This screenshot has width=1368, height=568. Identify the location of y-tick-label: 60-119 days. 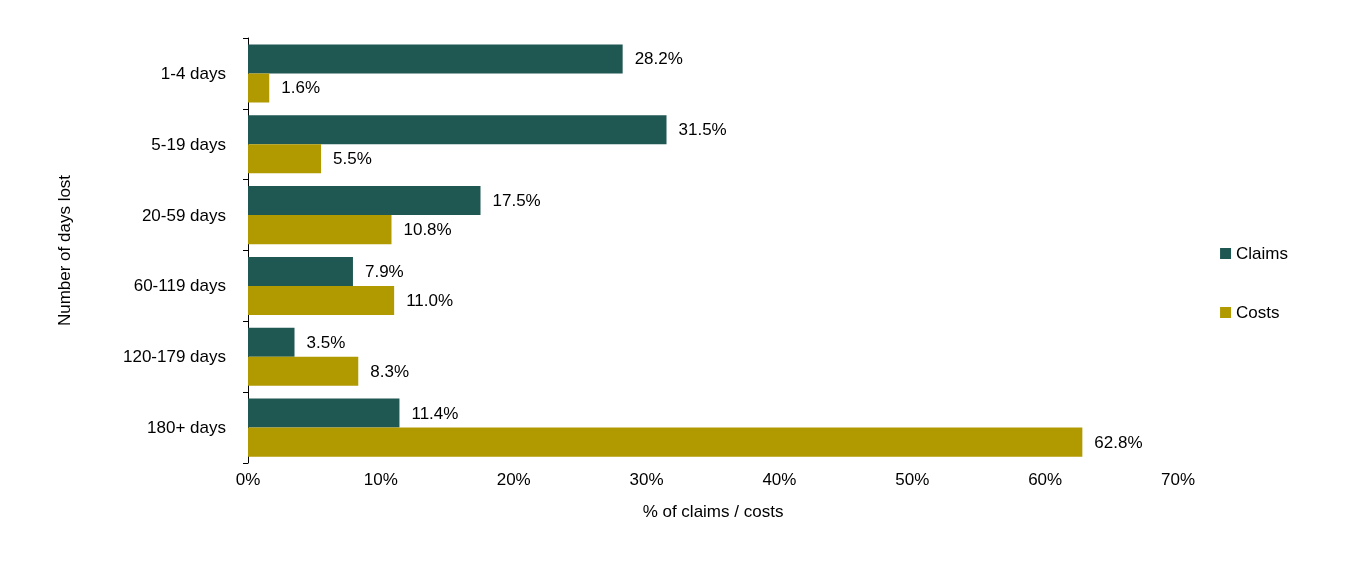
(179, 286).